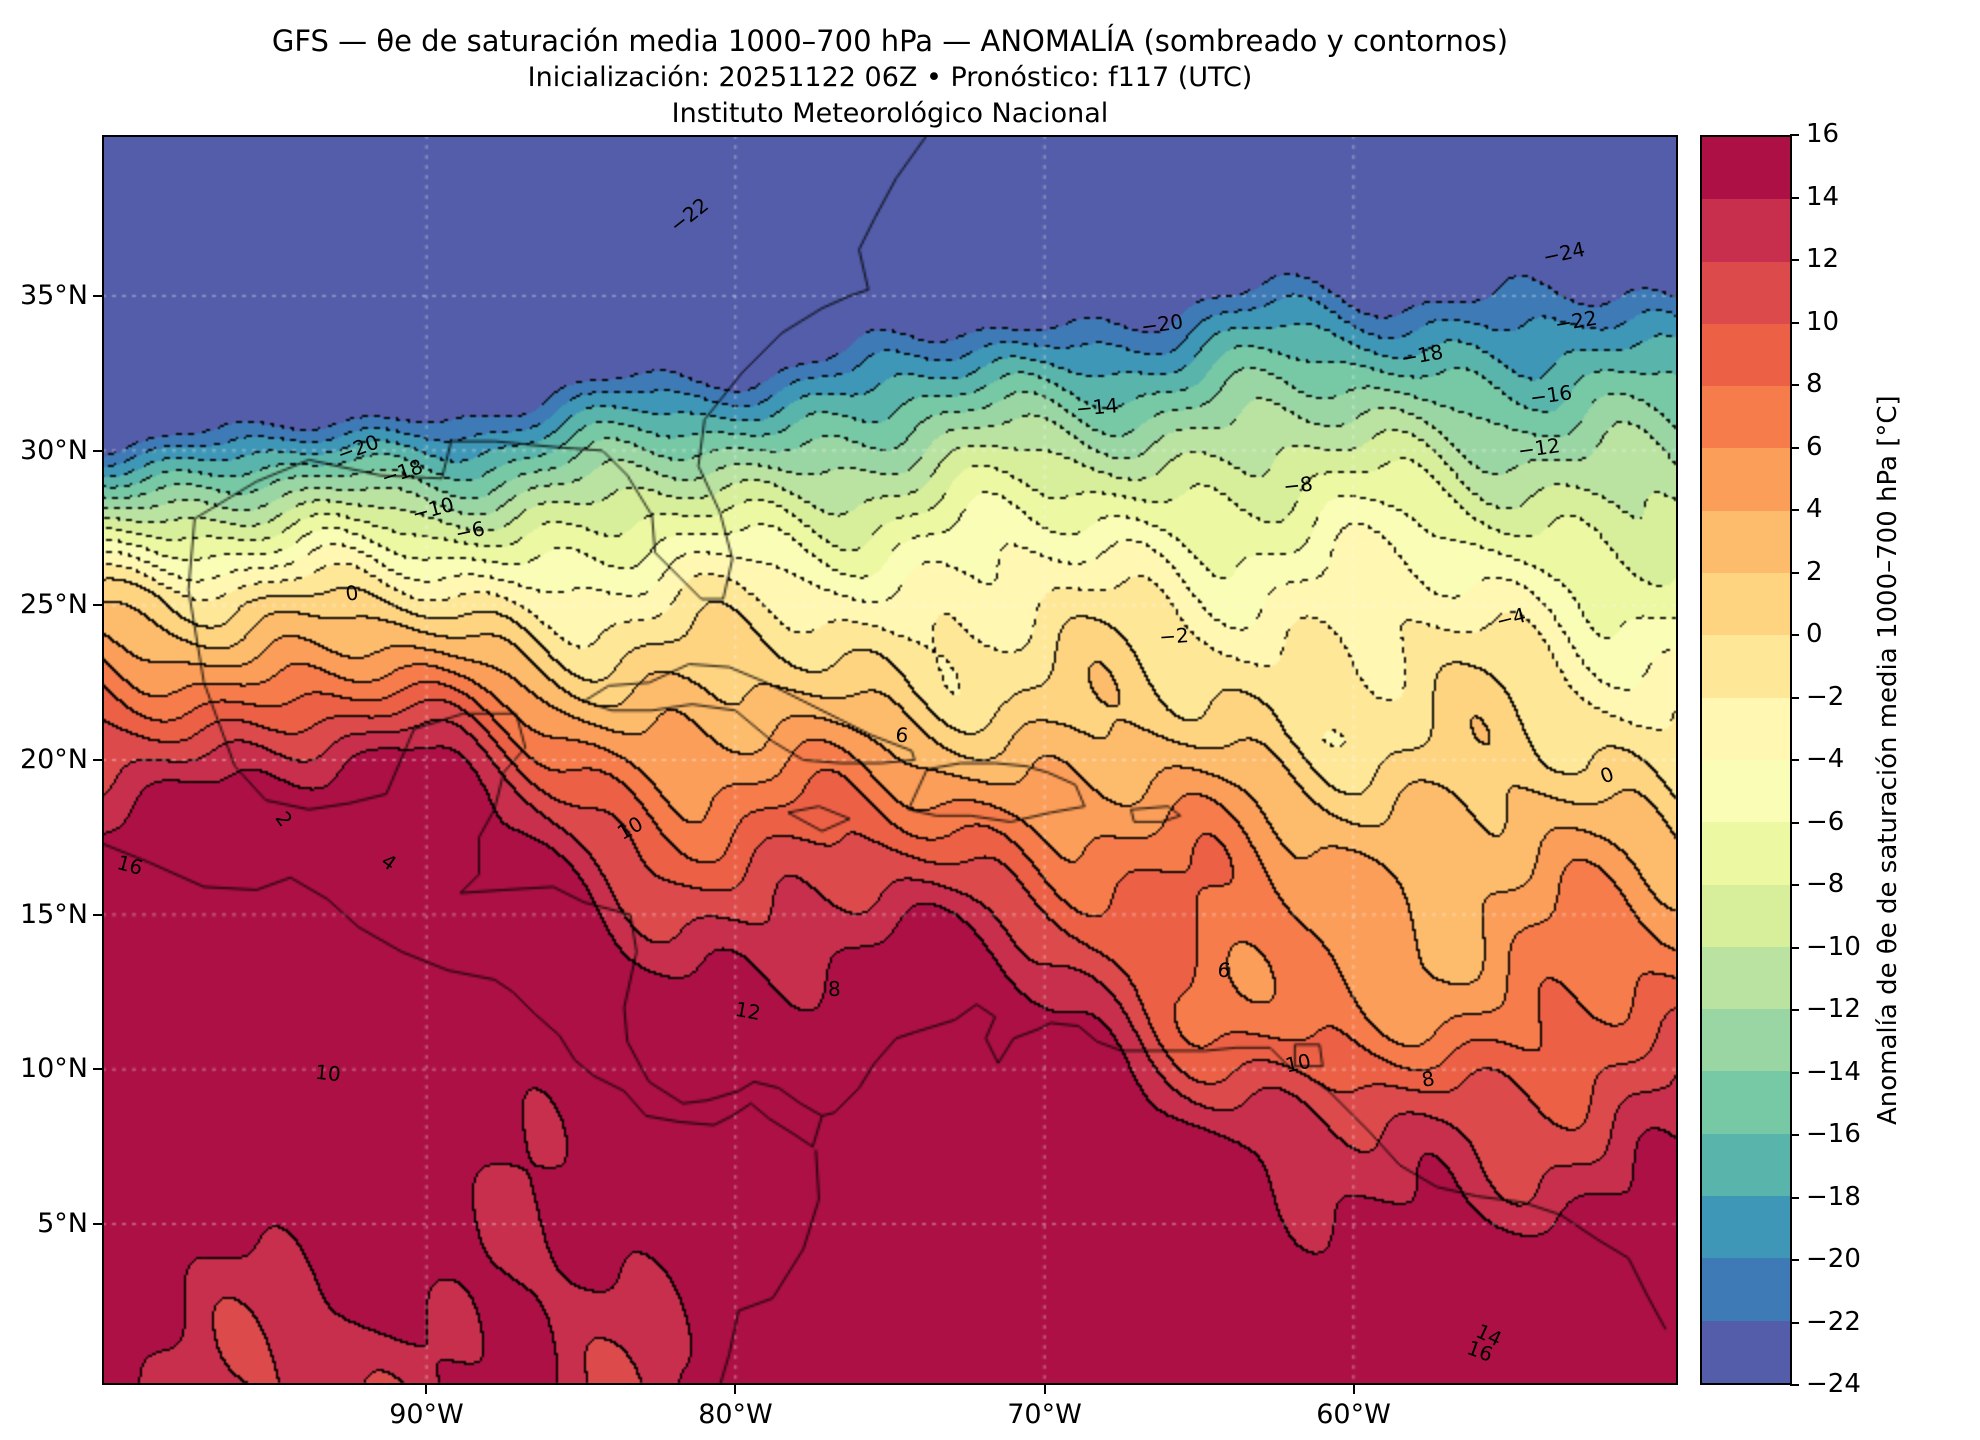  What do you see at coordinates (1044, 1414) in the screenshot?
I see `x-tick-label: 70°W` at bounding box center [1044, 1414].